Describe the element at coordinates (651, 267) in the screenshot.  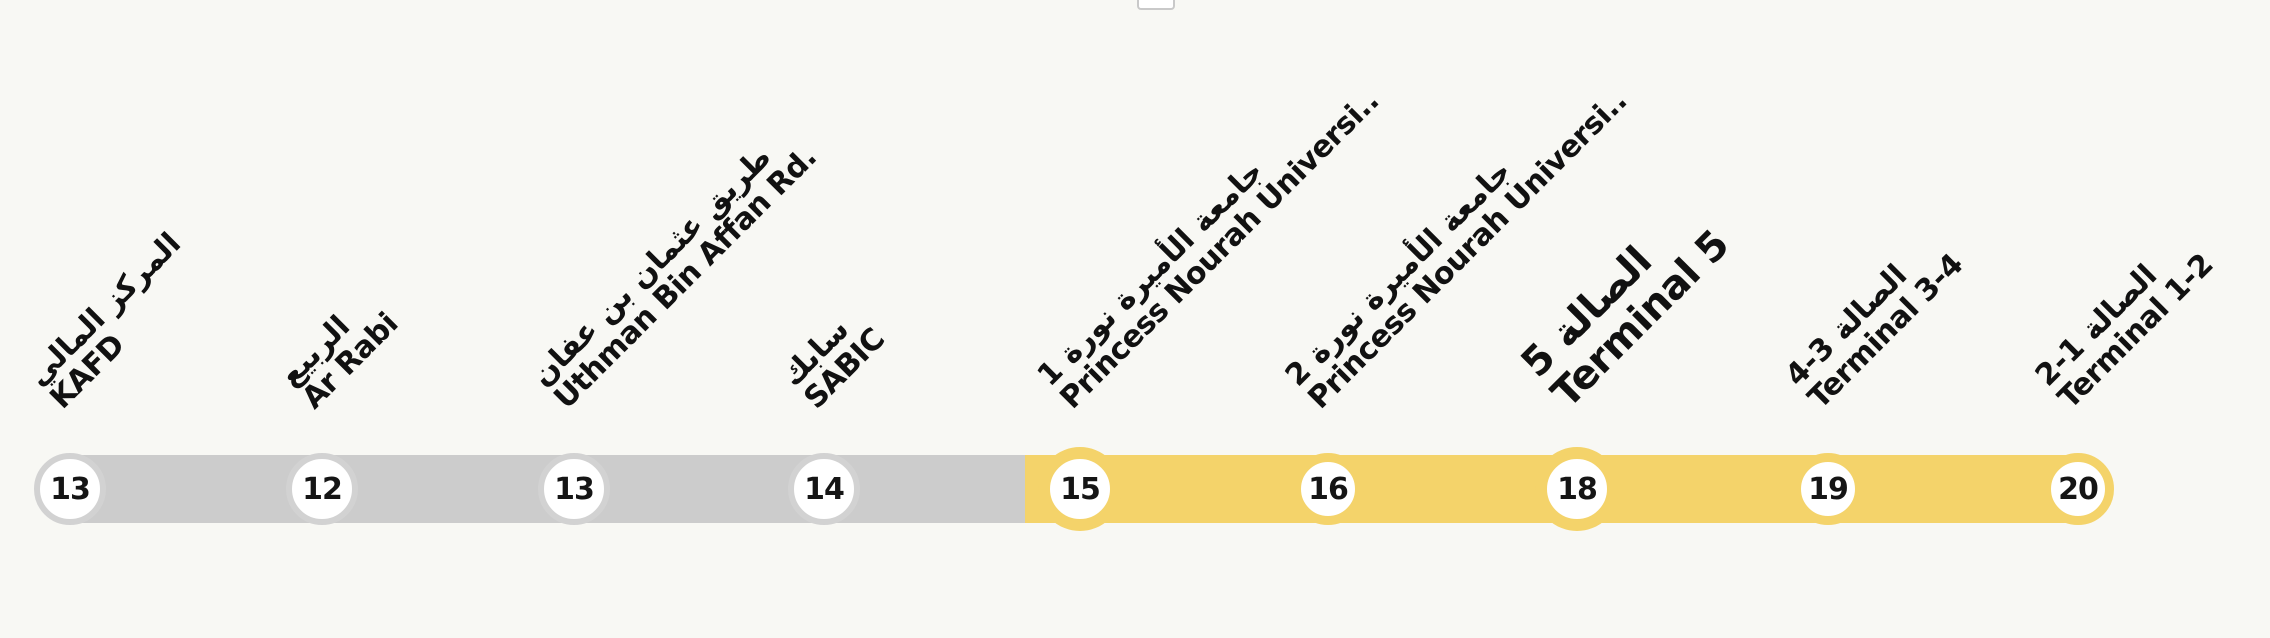
I see `station-name-arabic: طريق عثمان بن عفان` at that location.